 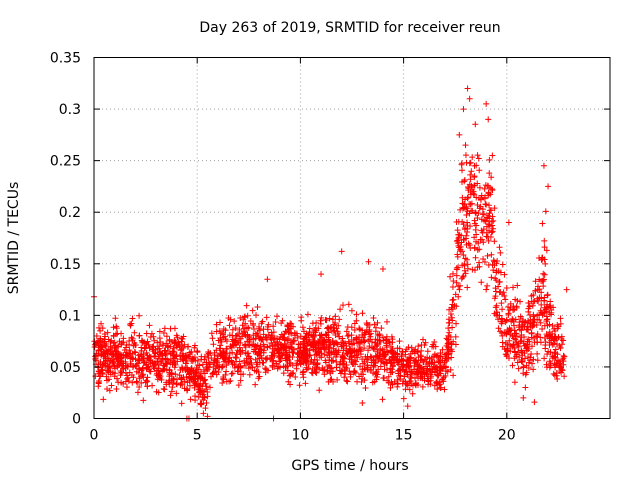 I want to click on y-tick-label: 0.2, so click(x=70, y=213).